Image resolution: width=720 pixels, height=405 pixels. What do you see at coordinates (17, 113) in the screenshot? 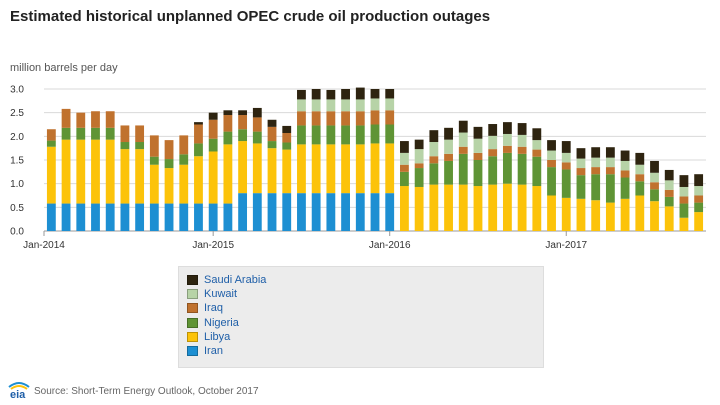
I see `y-tick-label: 2.5` at bounding box center [17, 113].